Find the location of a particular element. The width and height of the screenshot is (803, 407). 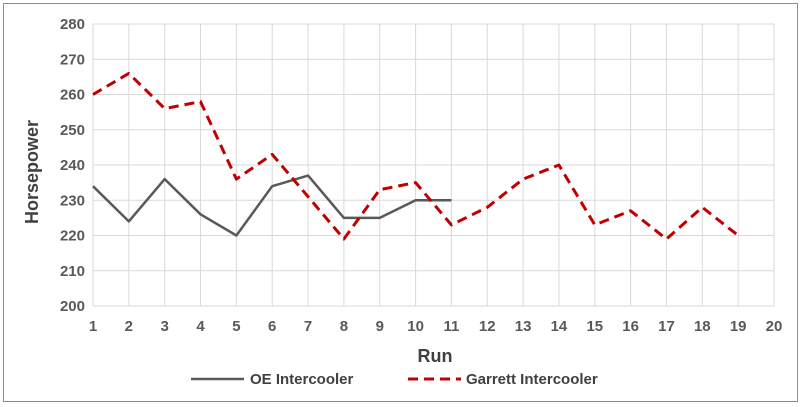

series-line-oe-intercooler is located at coordinates (272, 205).